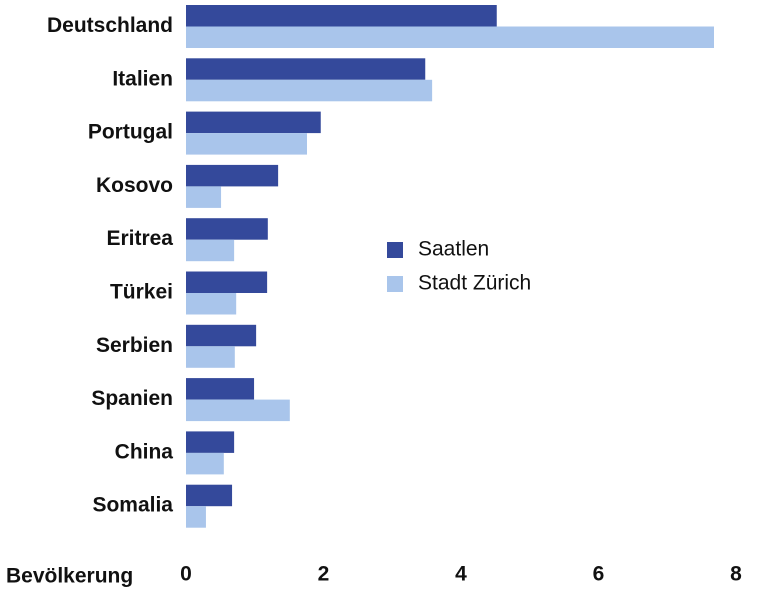 The height and width of the screenshot is (591, 765). What do you see at coordinates (139, 238) in the screenshot?
I see `y-tick-label: Eritrea` at bounding box center [139, 238].